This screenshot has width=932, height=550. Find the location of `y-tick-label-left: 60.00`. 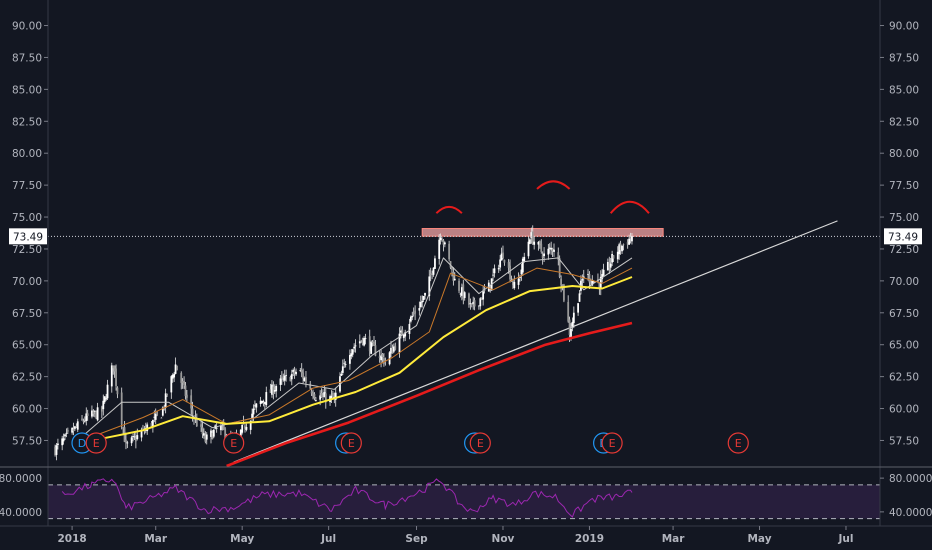

y-tick-label-left: 60.00 is located at coordinates (27, 410).